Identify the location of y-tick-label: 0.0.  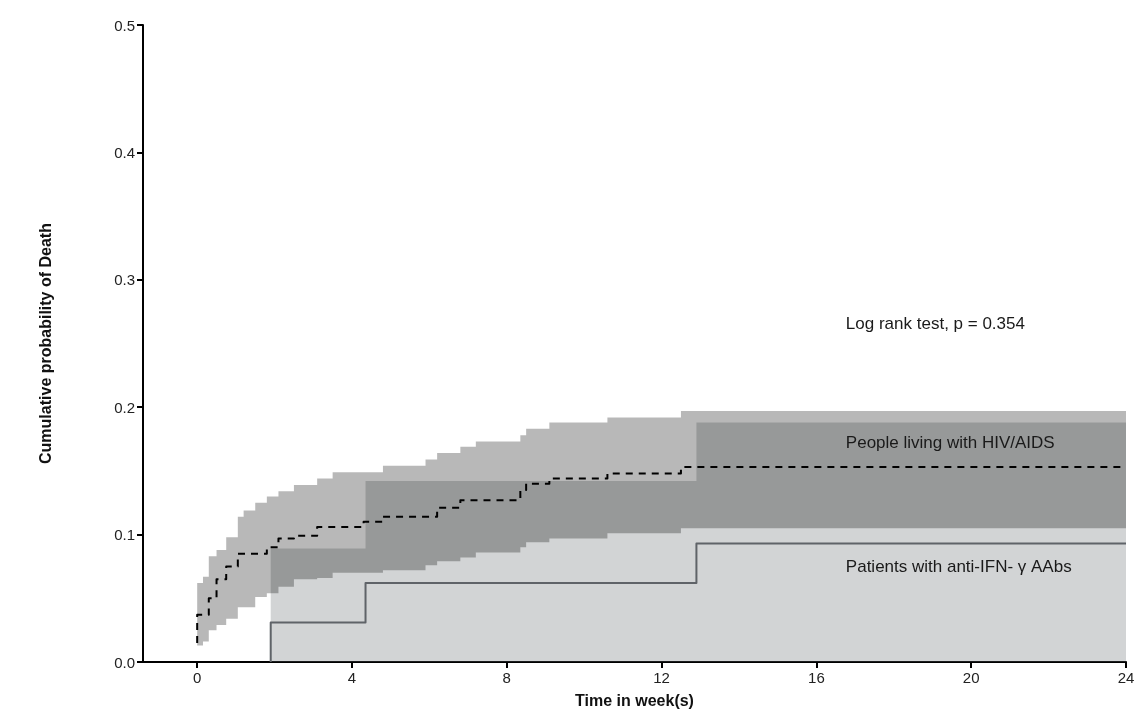
(124, 662).